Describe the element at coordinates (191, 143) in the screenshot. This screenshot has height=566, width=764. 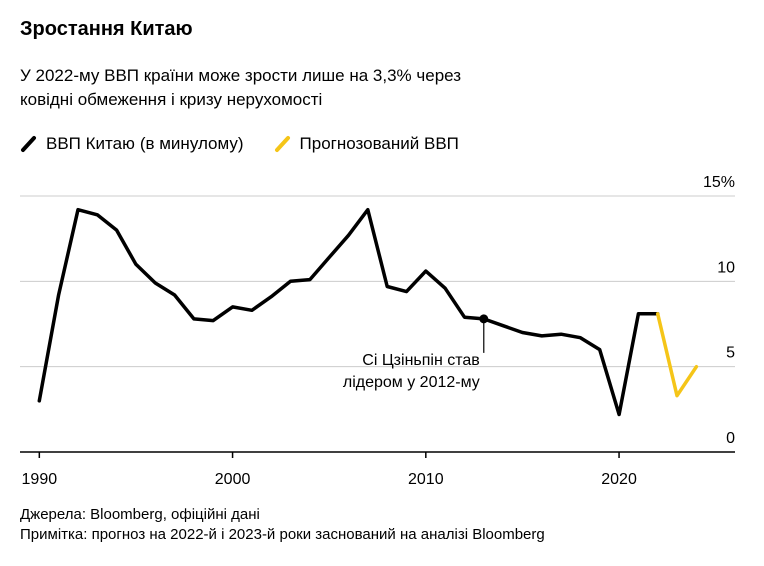
I see `legend-suffix-past: (в минулому)` at that location.